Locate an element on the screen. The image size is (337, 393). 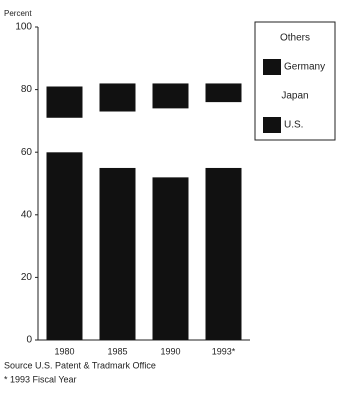
legend-box is located at coordinates (295, 81).